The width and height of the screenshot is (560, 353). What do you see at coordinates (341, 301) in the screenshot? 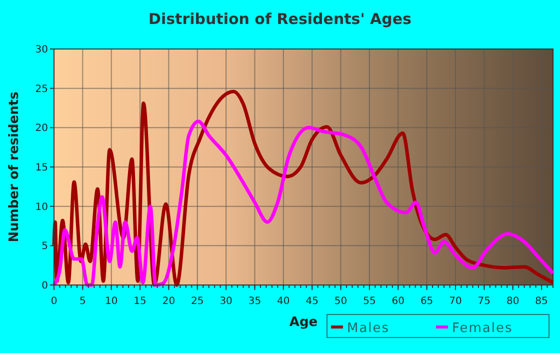
I see `x-tick-label: 50` at bounding box center [341, 301].